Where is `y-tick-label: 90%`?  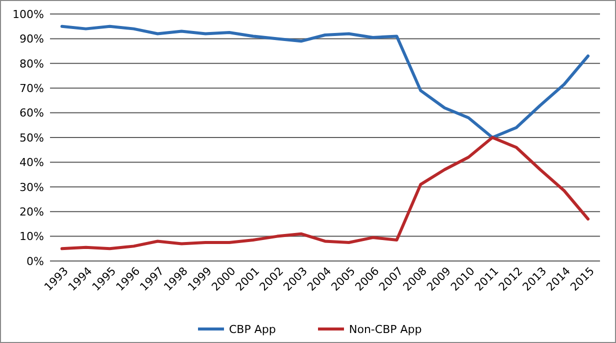 y-tick-label: 90% is located at coordinates (32, 39).